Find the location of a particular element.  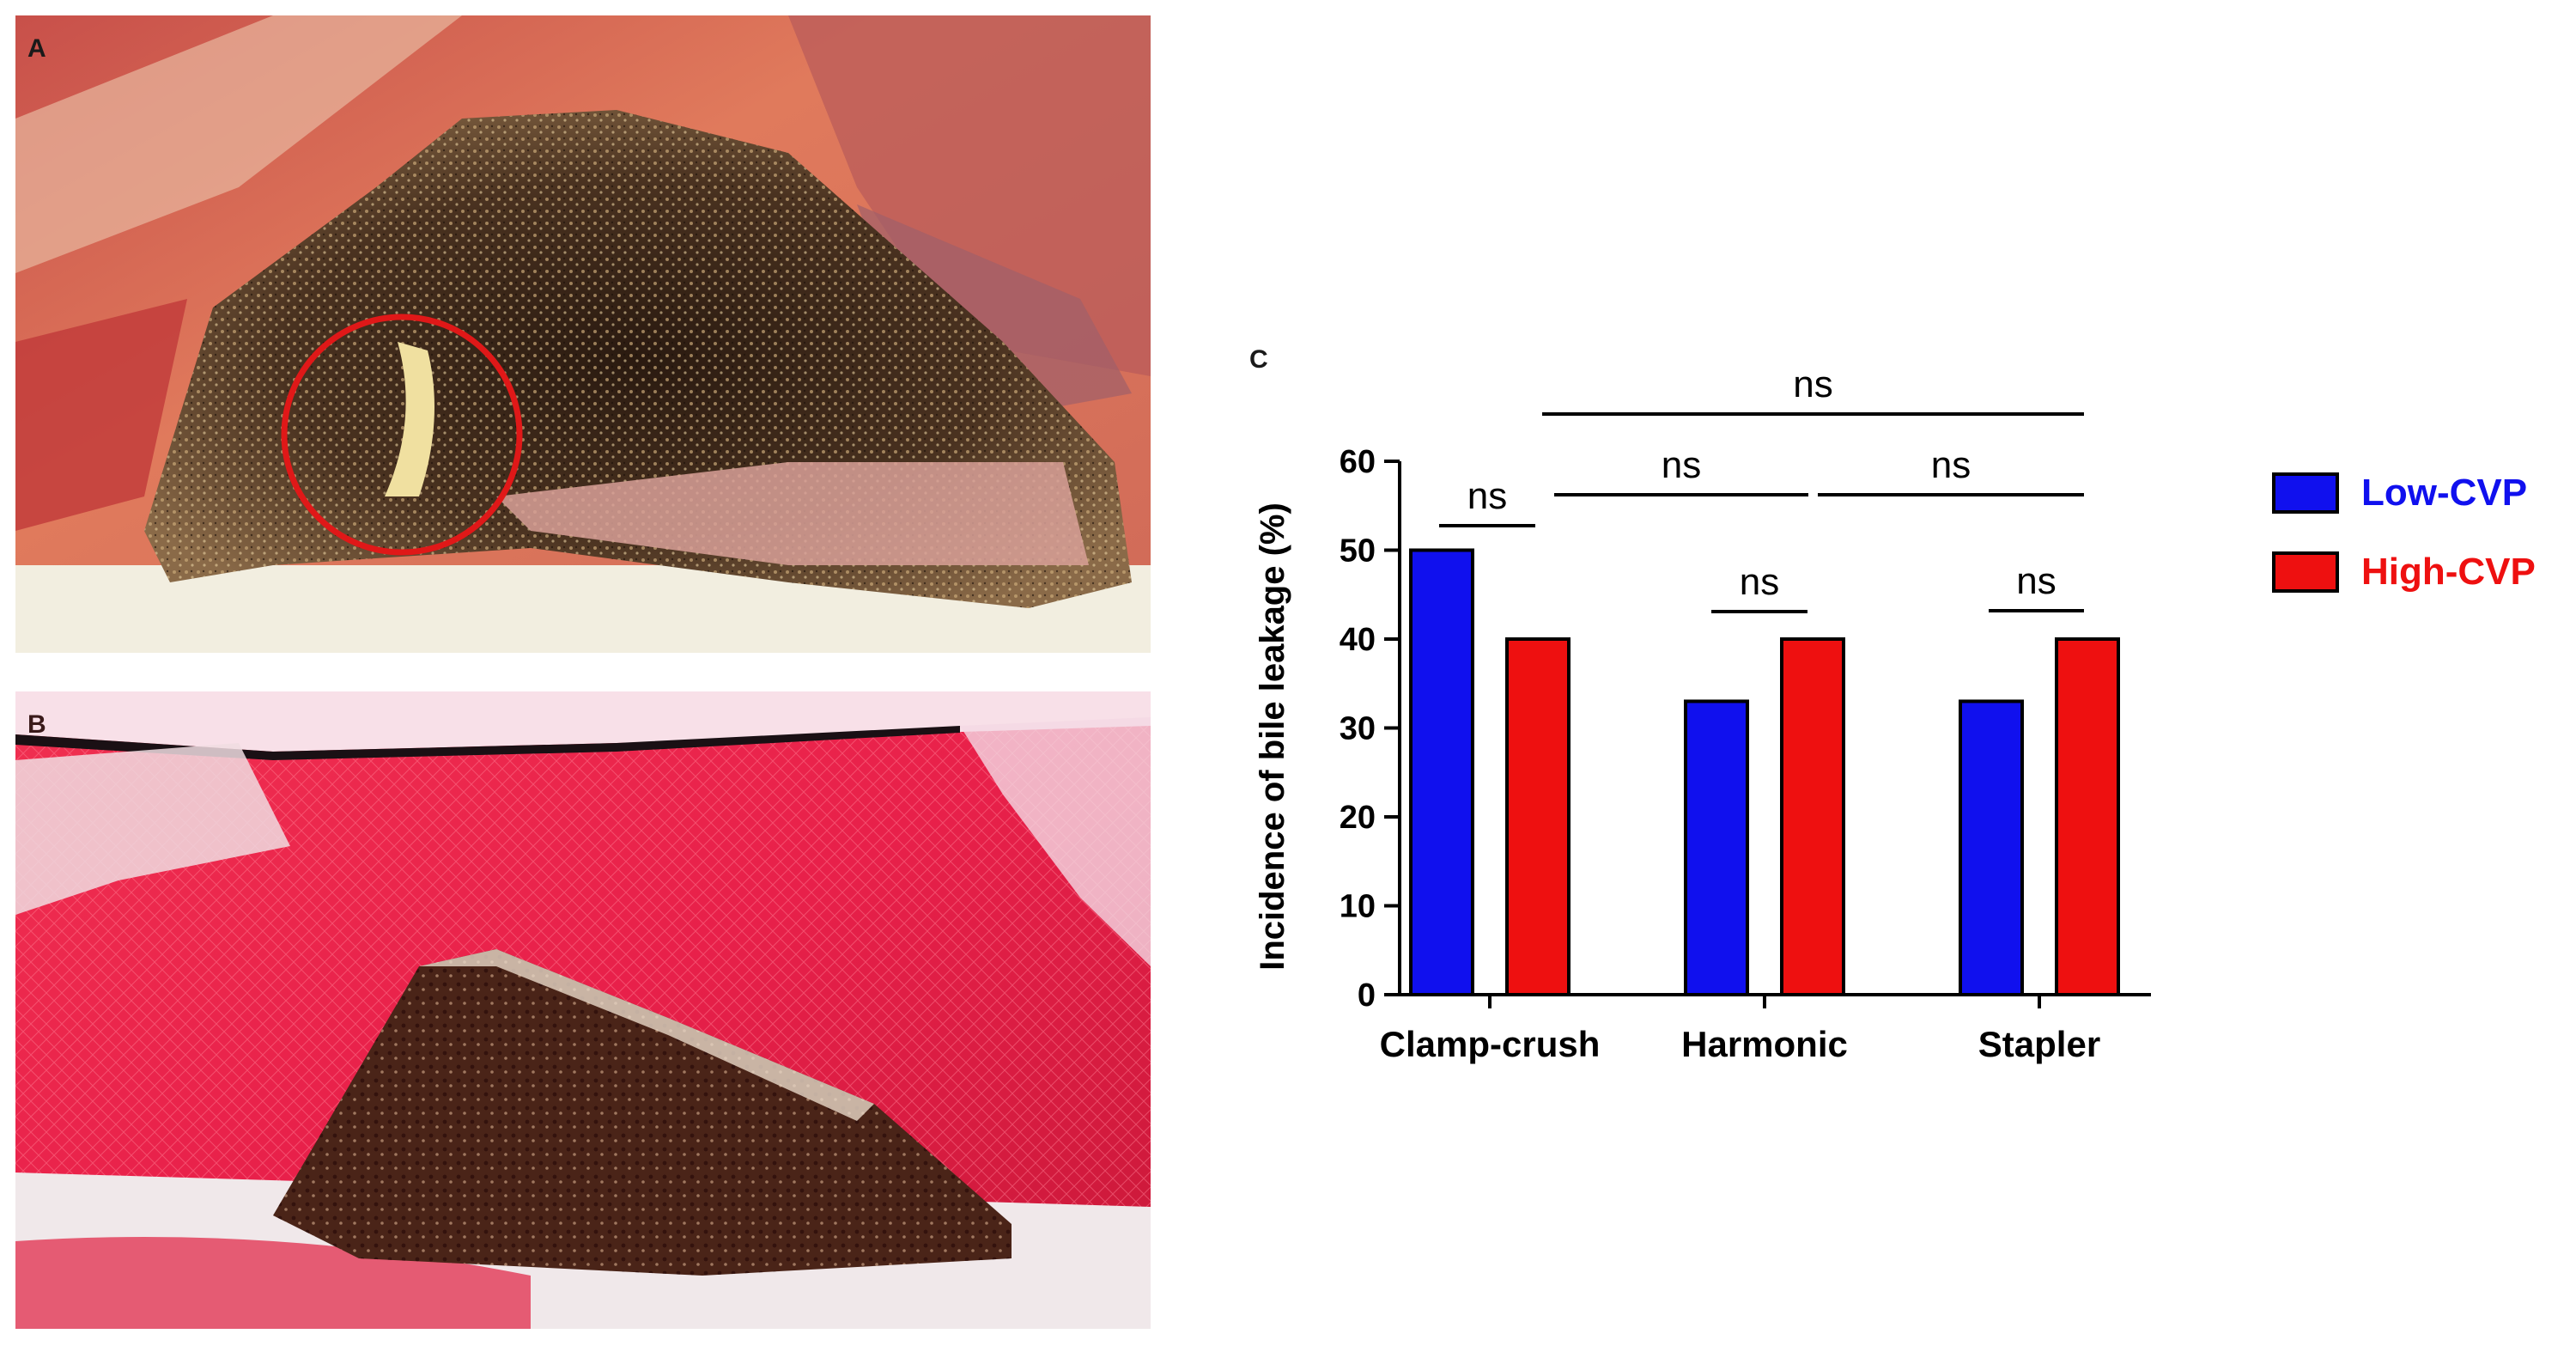

y-tick-label: 50 is located at coordinates (1358, 551).